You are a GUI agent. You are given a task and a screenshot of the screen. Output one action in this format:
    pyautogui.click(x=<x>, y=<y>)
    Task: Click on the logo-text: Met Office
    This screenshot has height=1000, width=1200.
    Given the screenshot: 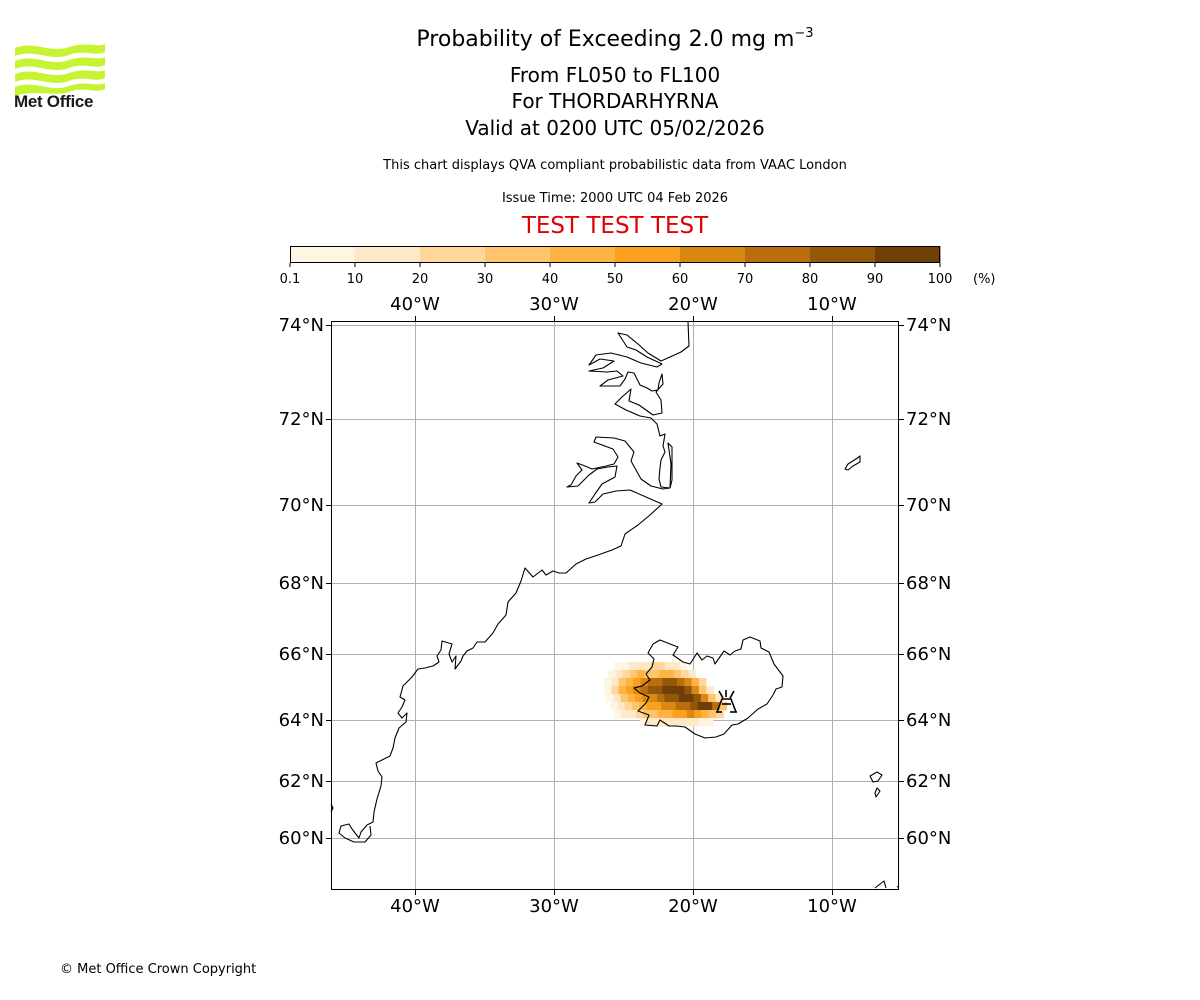 What is the action you would take?
    pyautogui.click(x=54, y=101)
    